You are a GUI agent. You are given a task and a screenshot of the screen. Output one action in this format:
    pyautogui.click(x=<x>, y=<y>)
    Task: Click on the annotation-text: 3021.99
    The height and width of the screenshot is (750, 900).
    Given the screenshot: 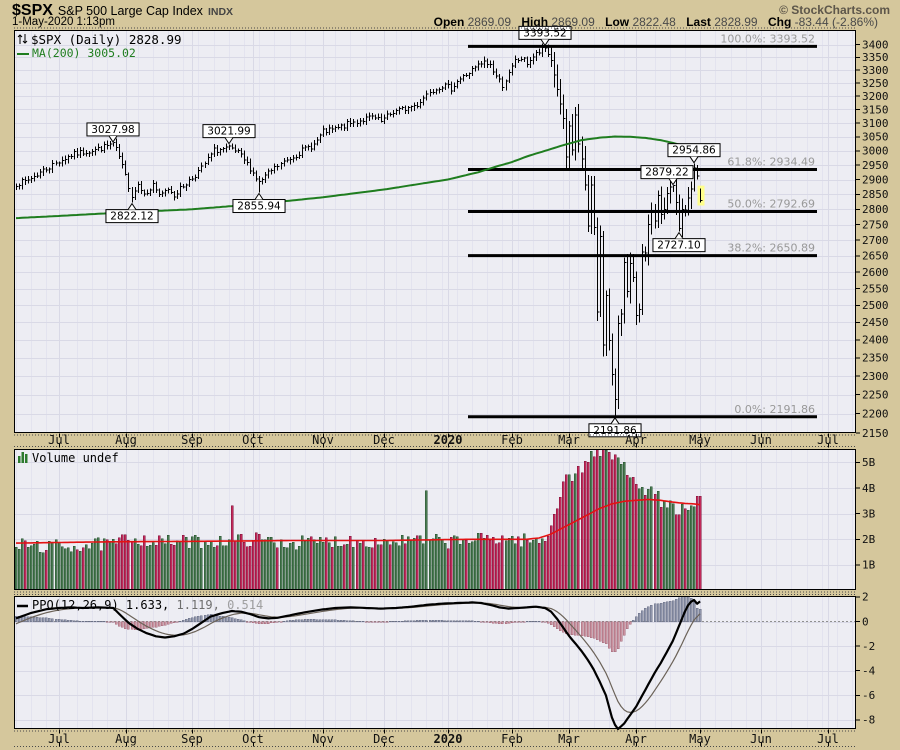 What is the action you would take?
    pyautogui.click(x=228, y=132)
    